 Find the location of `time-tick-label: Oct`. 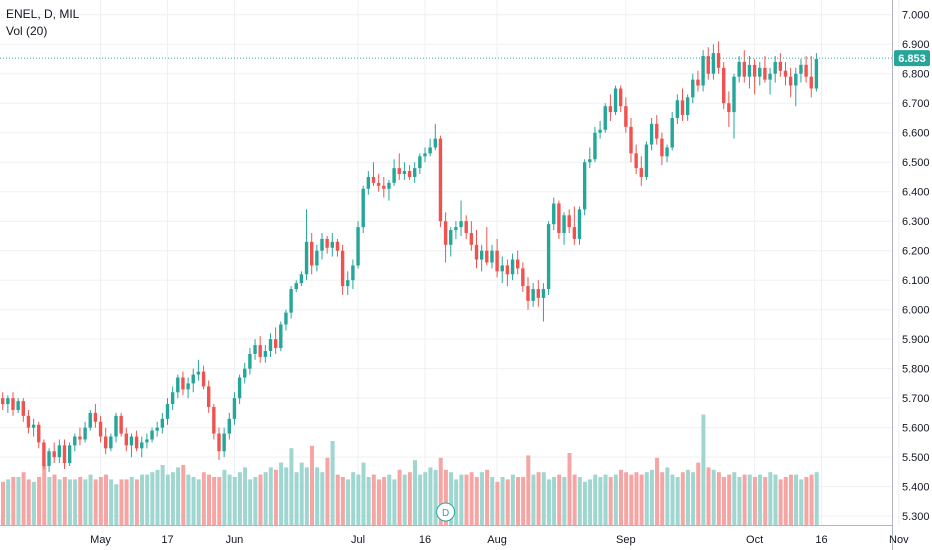

time-tick-label: Oct is located at coordinates (754, 540).